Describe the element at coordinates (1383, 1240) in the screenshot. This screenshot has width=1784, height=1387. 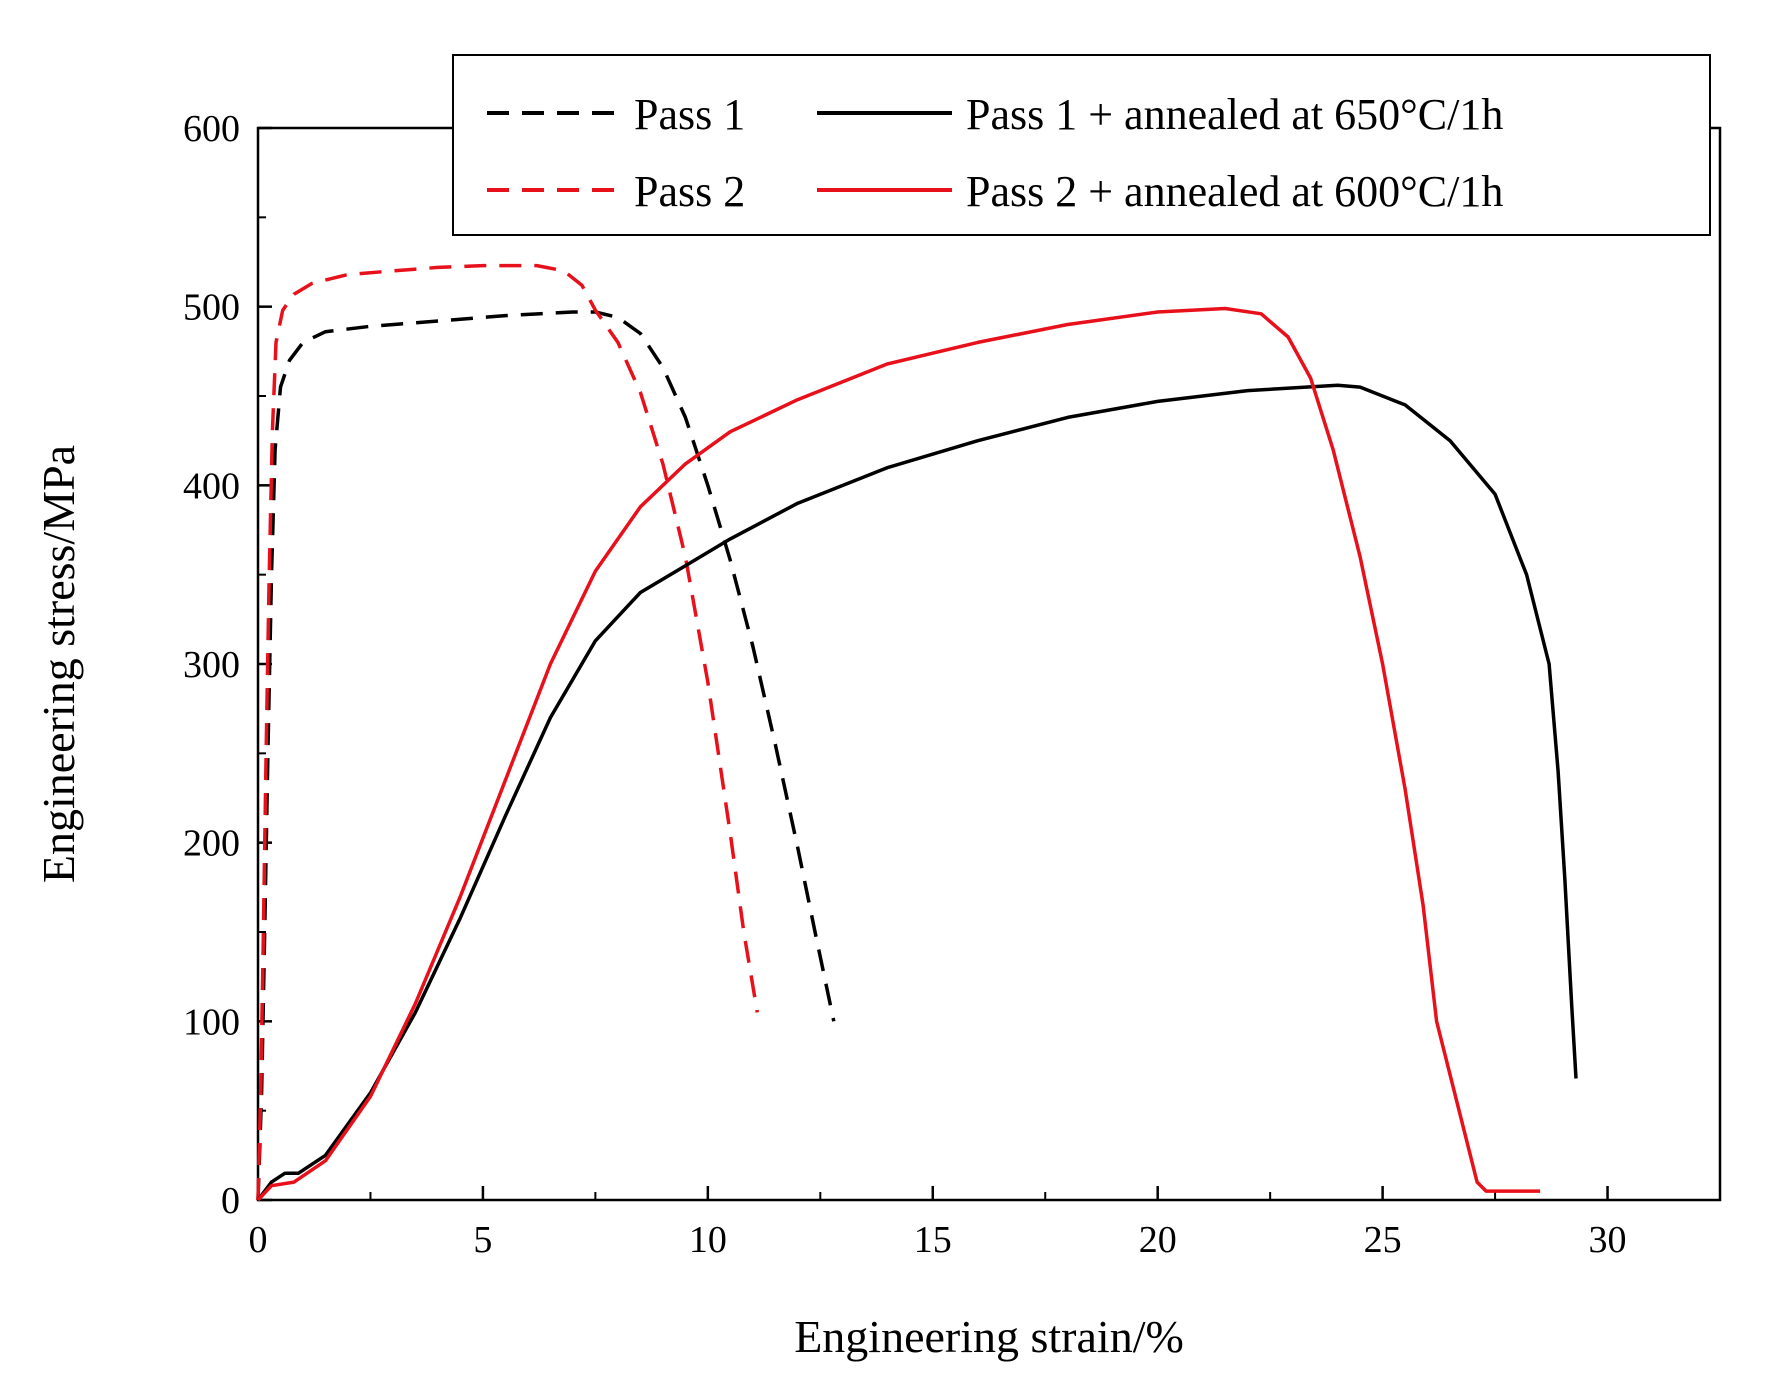
I see `x-tick-label: 25` at that location.